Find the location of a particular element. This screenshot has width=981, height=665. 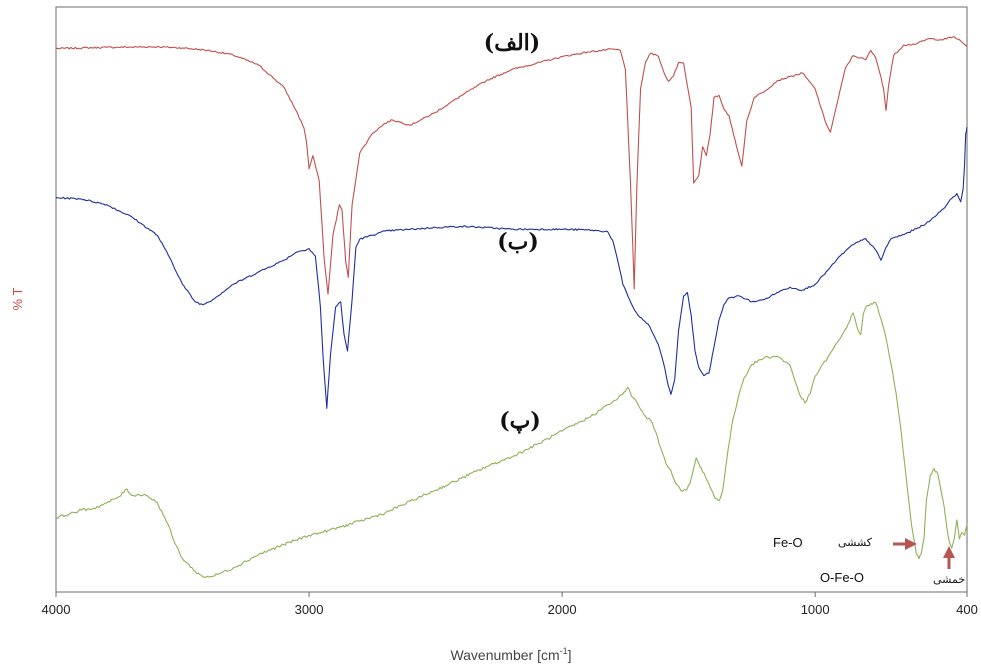

series-tag-pe: (پ) is located at coordinates (520, 421).